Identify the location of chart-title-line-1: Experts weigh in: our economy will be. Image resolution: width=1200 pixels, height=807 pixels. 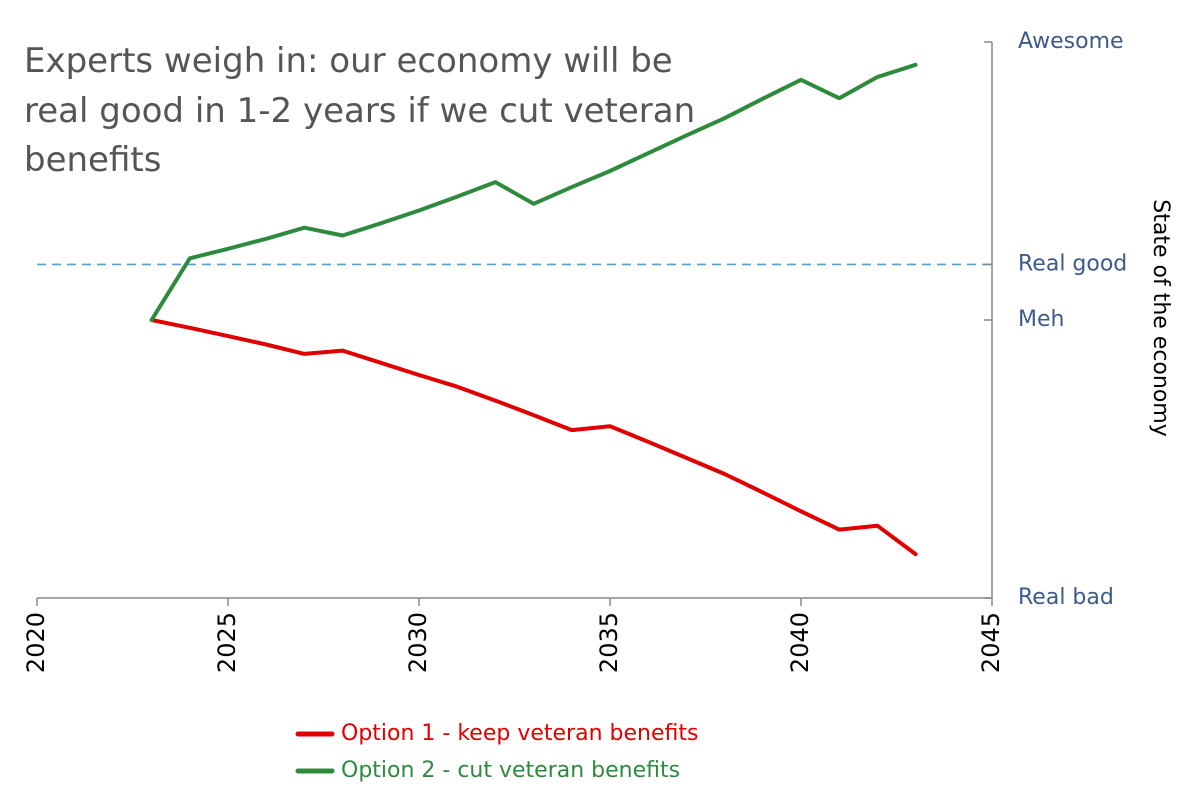
(348, 61).